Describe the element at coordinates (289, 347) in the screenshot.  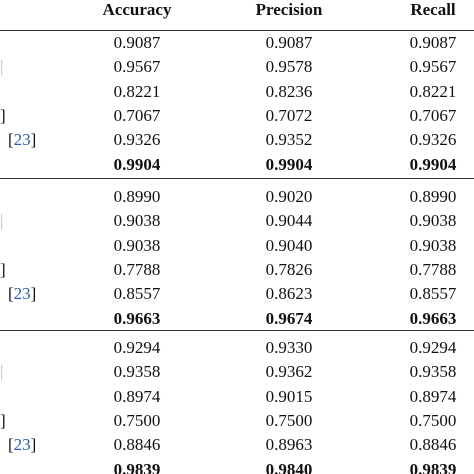
I see `cell-value: 0.9330` at that location.